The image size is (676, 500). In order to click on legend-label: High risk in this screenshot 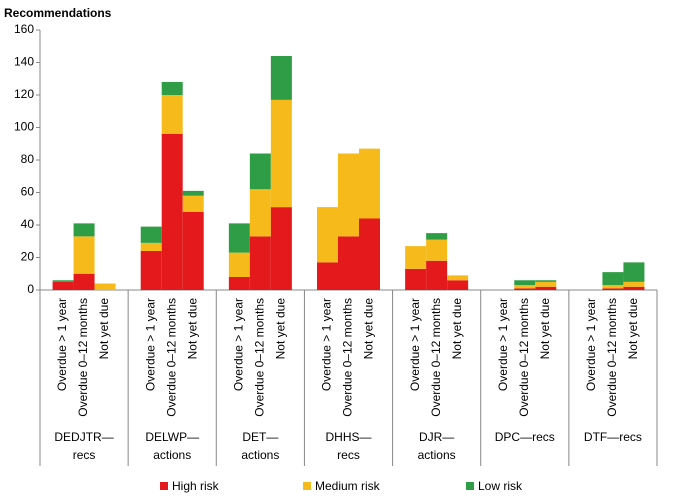, I will do `click(196, 486)`.